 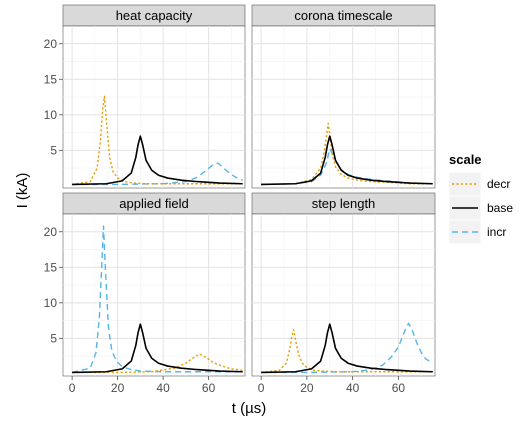 What do you see at coordinates (344, 203) in the screenshot?
I see `facet-title: step length` at bounding box center [344, 203].